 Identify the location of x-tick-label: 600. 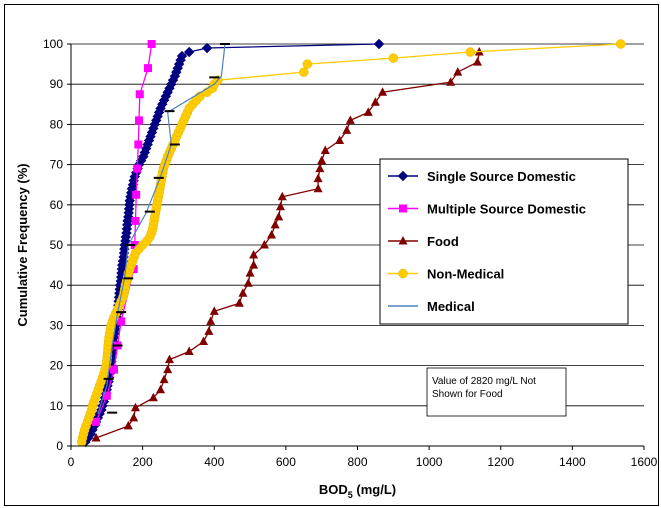
(286, 462).